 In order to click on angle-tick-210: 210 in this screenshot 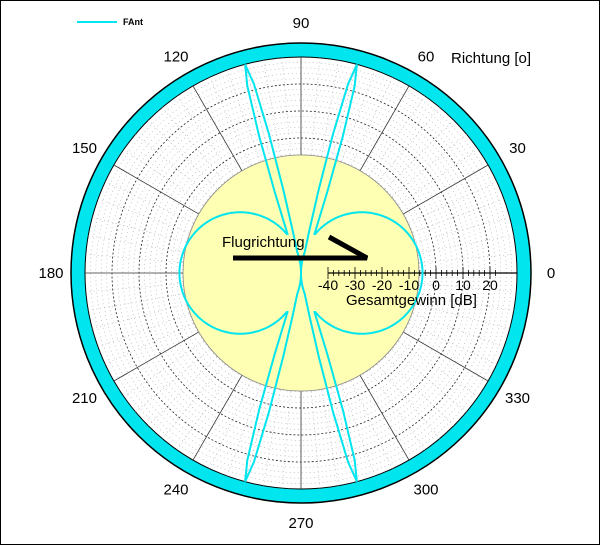, I will do `click(84, 398)`.